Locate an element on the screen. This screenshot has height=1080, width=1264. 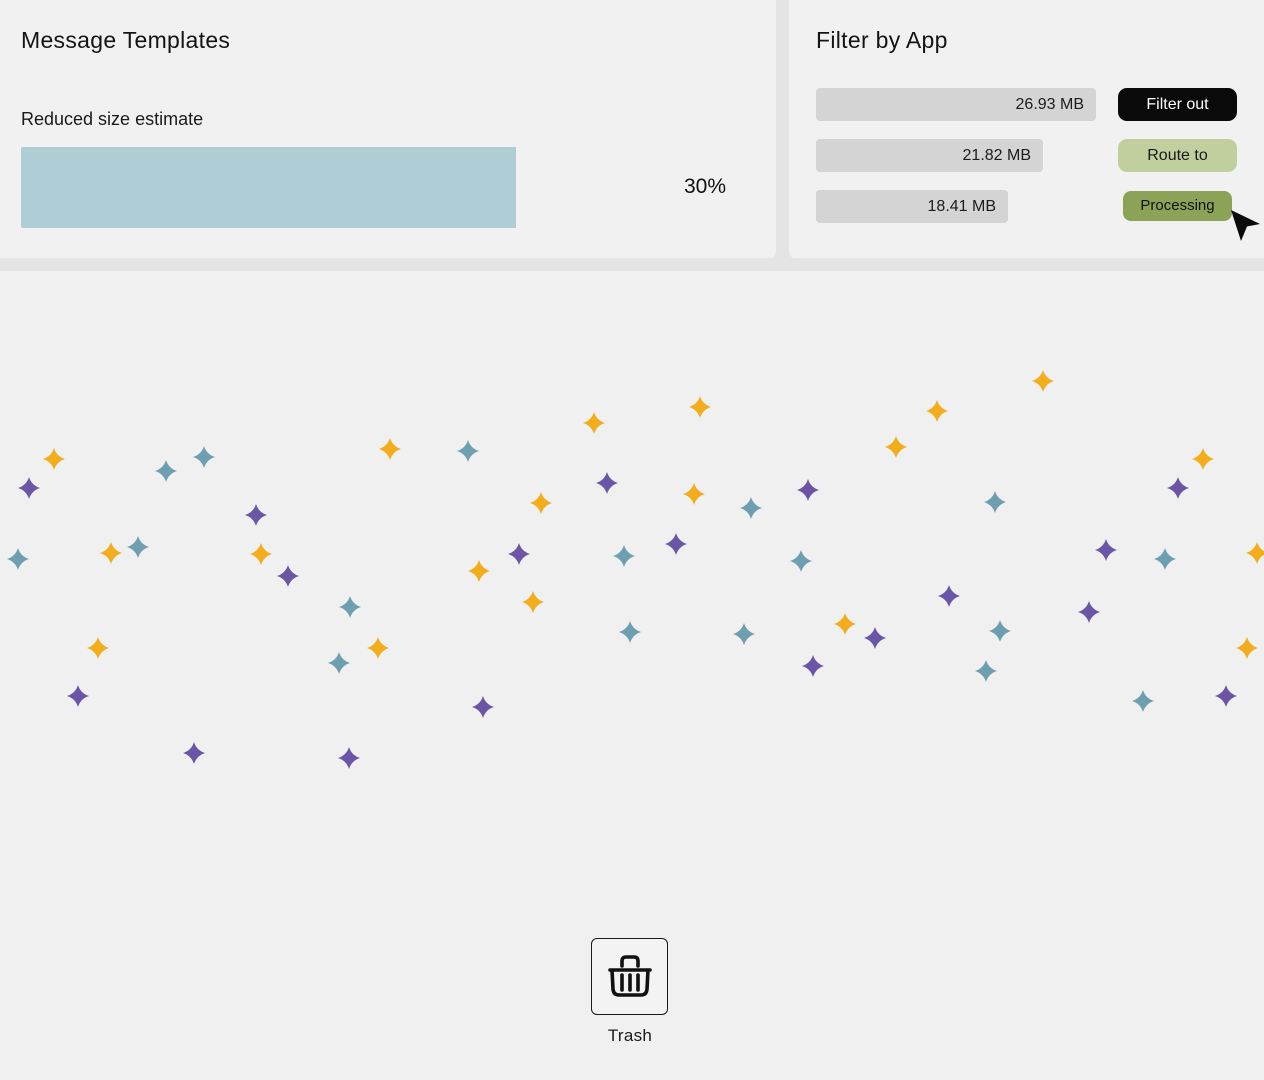
route-to-button: Route to is located at coordinates (1177, 155).